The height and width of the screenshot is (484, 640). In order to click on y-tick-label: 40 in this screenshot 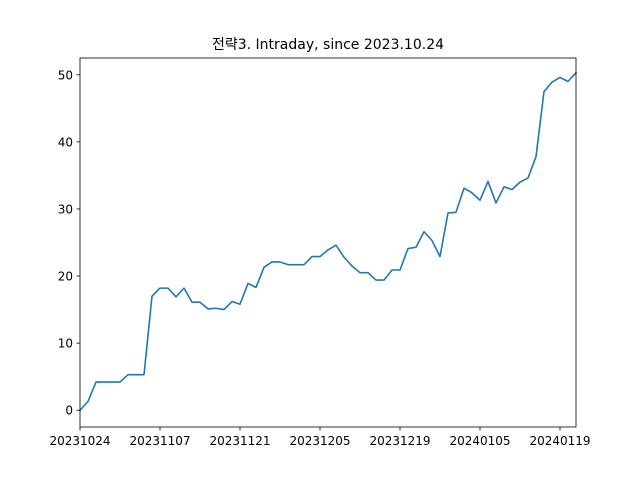, I will do `click(65, 142)`.